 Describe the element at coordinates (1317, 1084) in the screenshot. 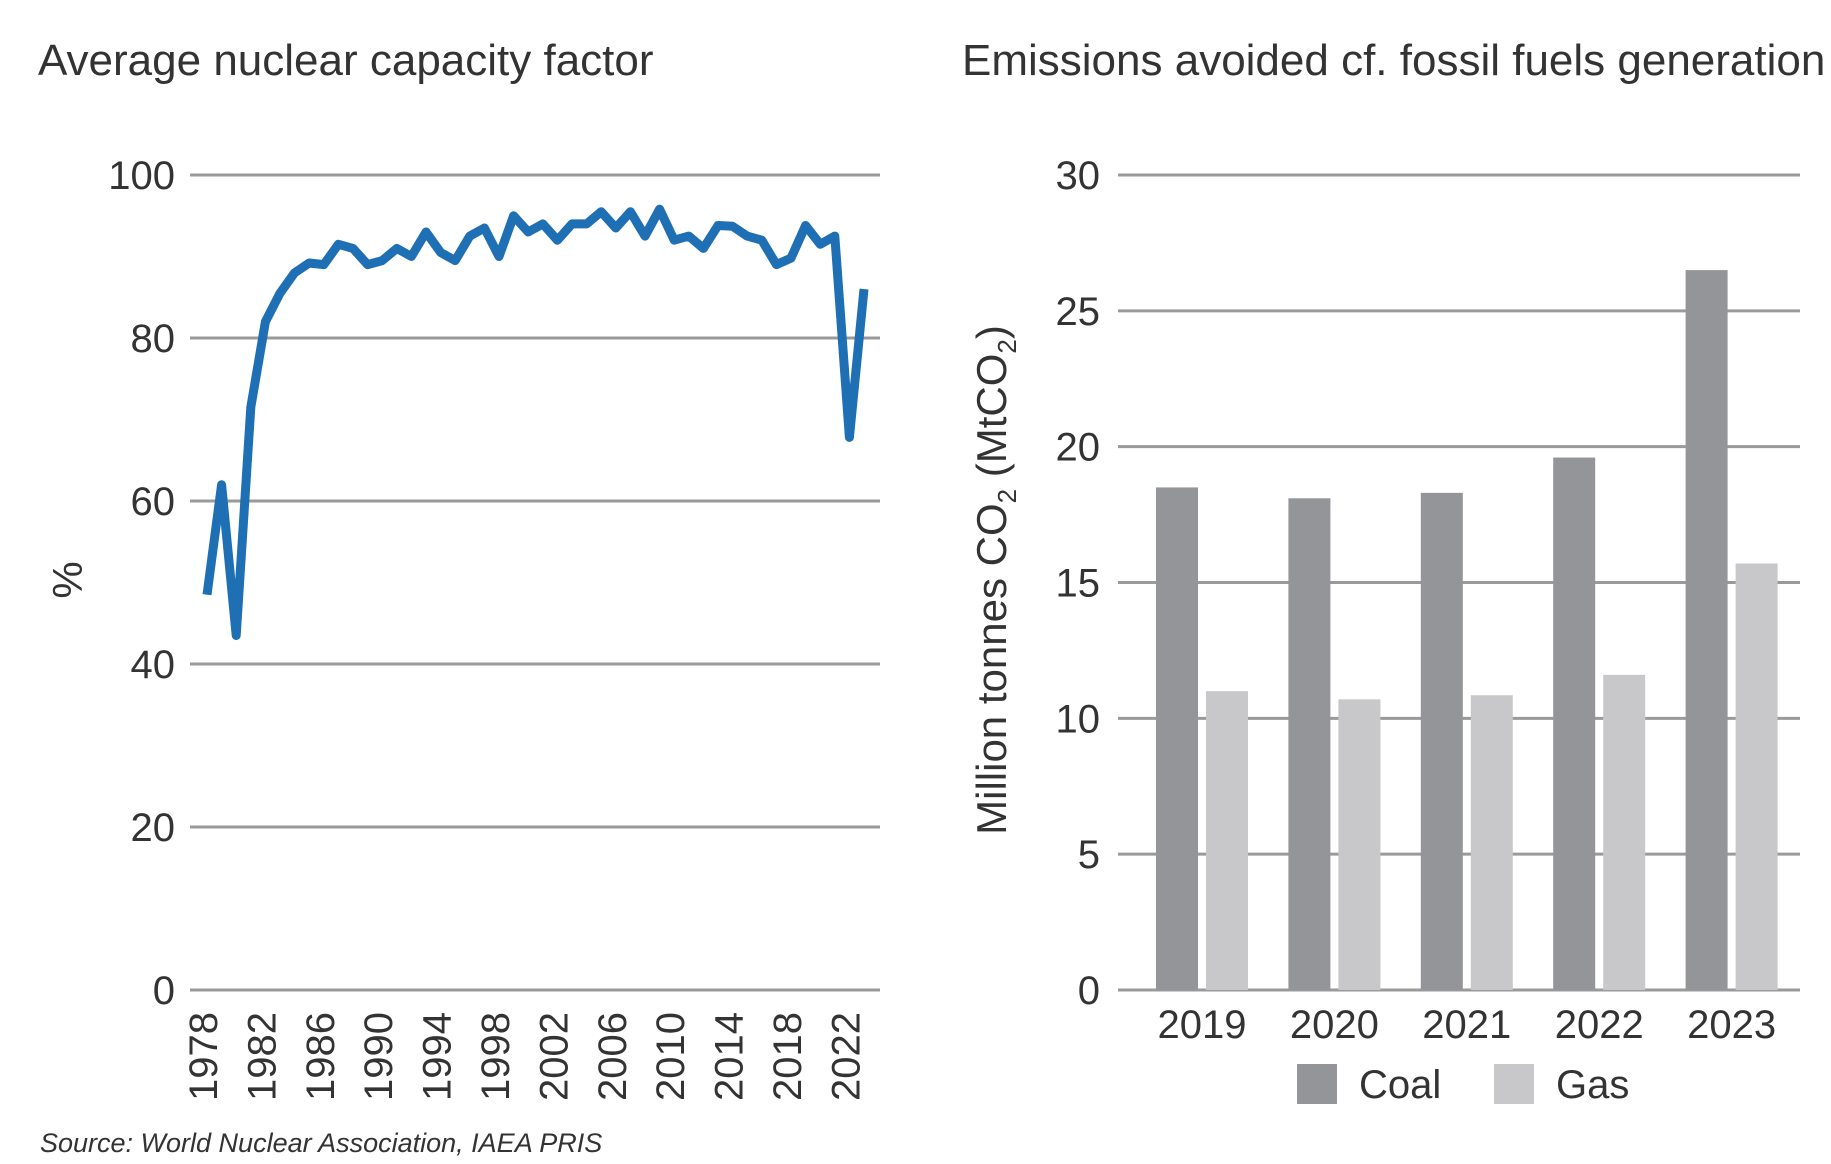

I see `legend-swatch-coal` at that location.